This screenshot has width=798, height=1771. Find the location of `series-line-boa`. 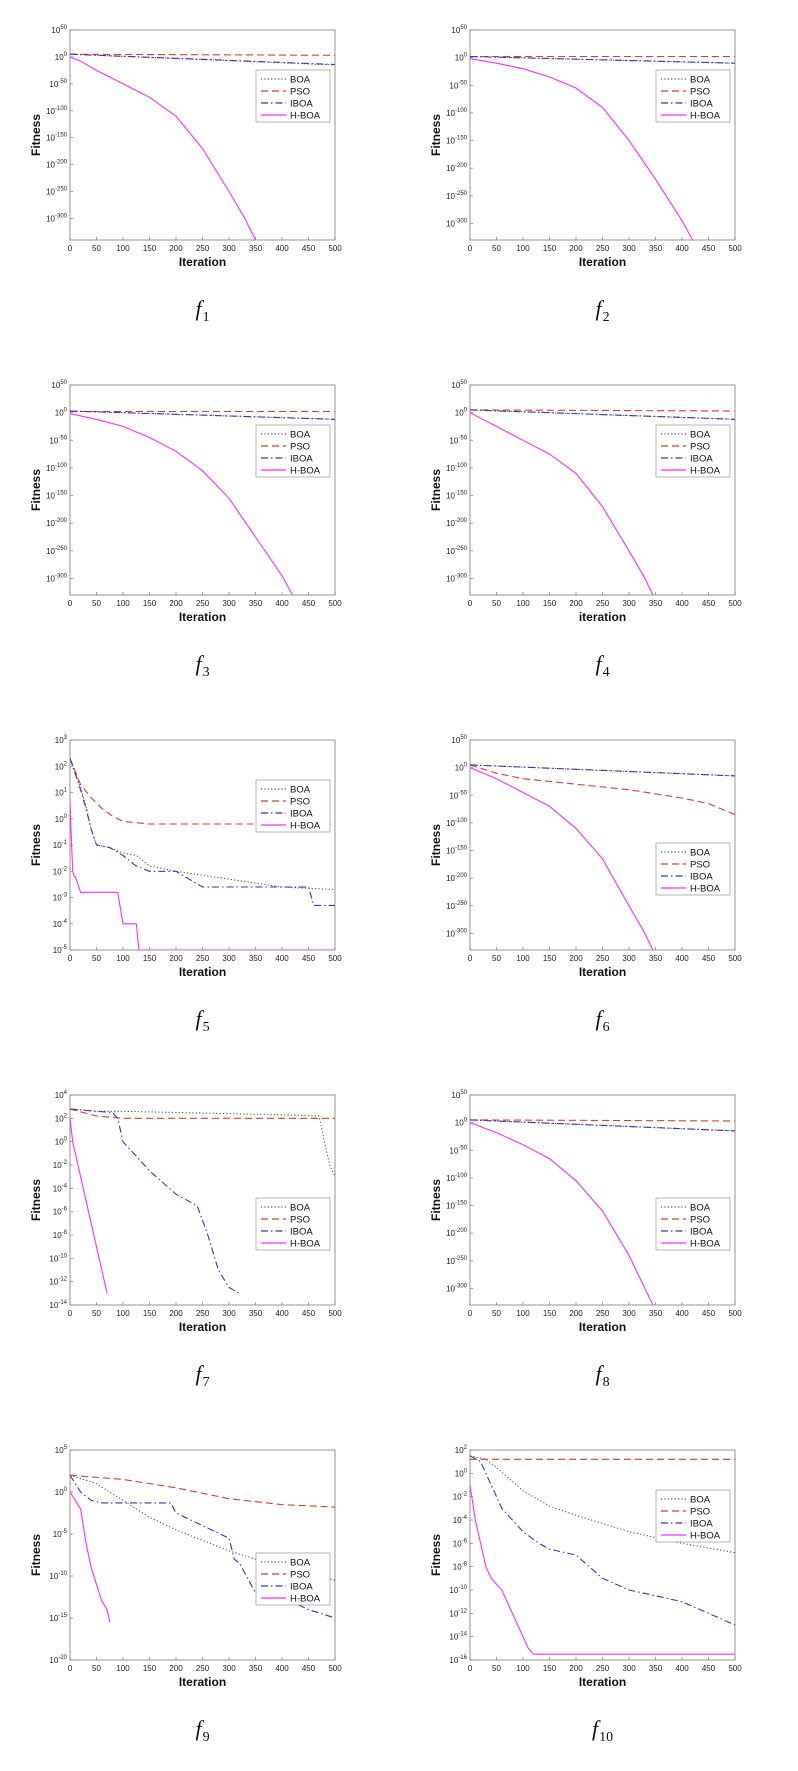

series-line-boa is located at coordinates (202, 824).